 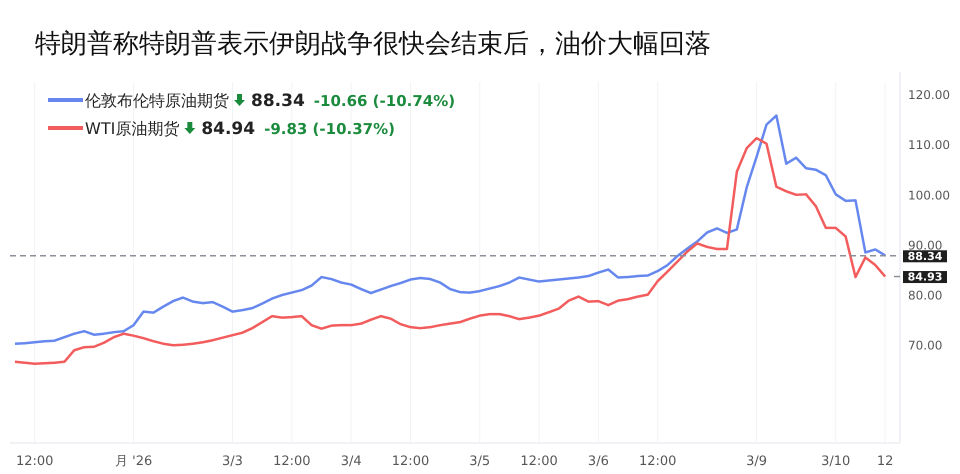 I want to click on y-tick-label: 90.00, so click(x=925, y=245).